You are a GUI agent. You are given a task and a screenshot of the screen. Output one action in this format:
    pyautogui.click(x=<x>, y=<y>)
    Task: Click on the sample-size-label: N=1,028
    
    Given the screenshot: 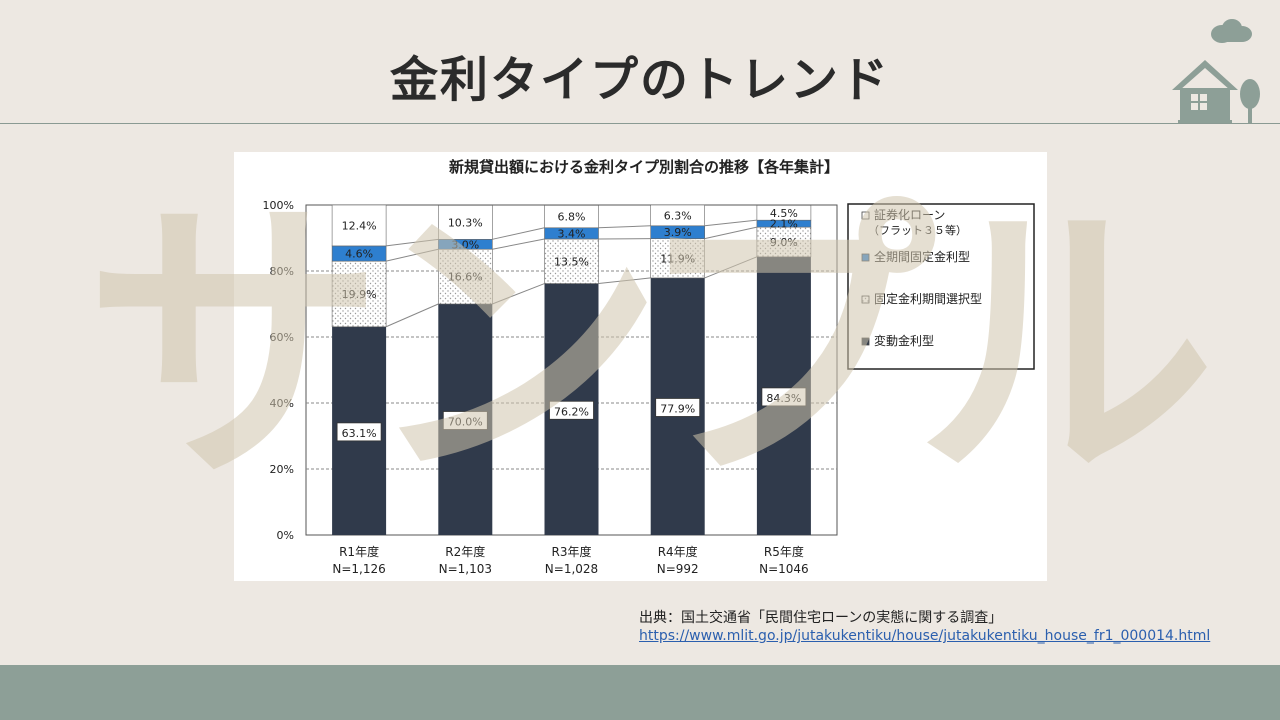 What is the action you would take?
    pyautogui.click(x=571, y=569)
    